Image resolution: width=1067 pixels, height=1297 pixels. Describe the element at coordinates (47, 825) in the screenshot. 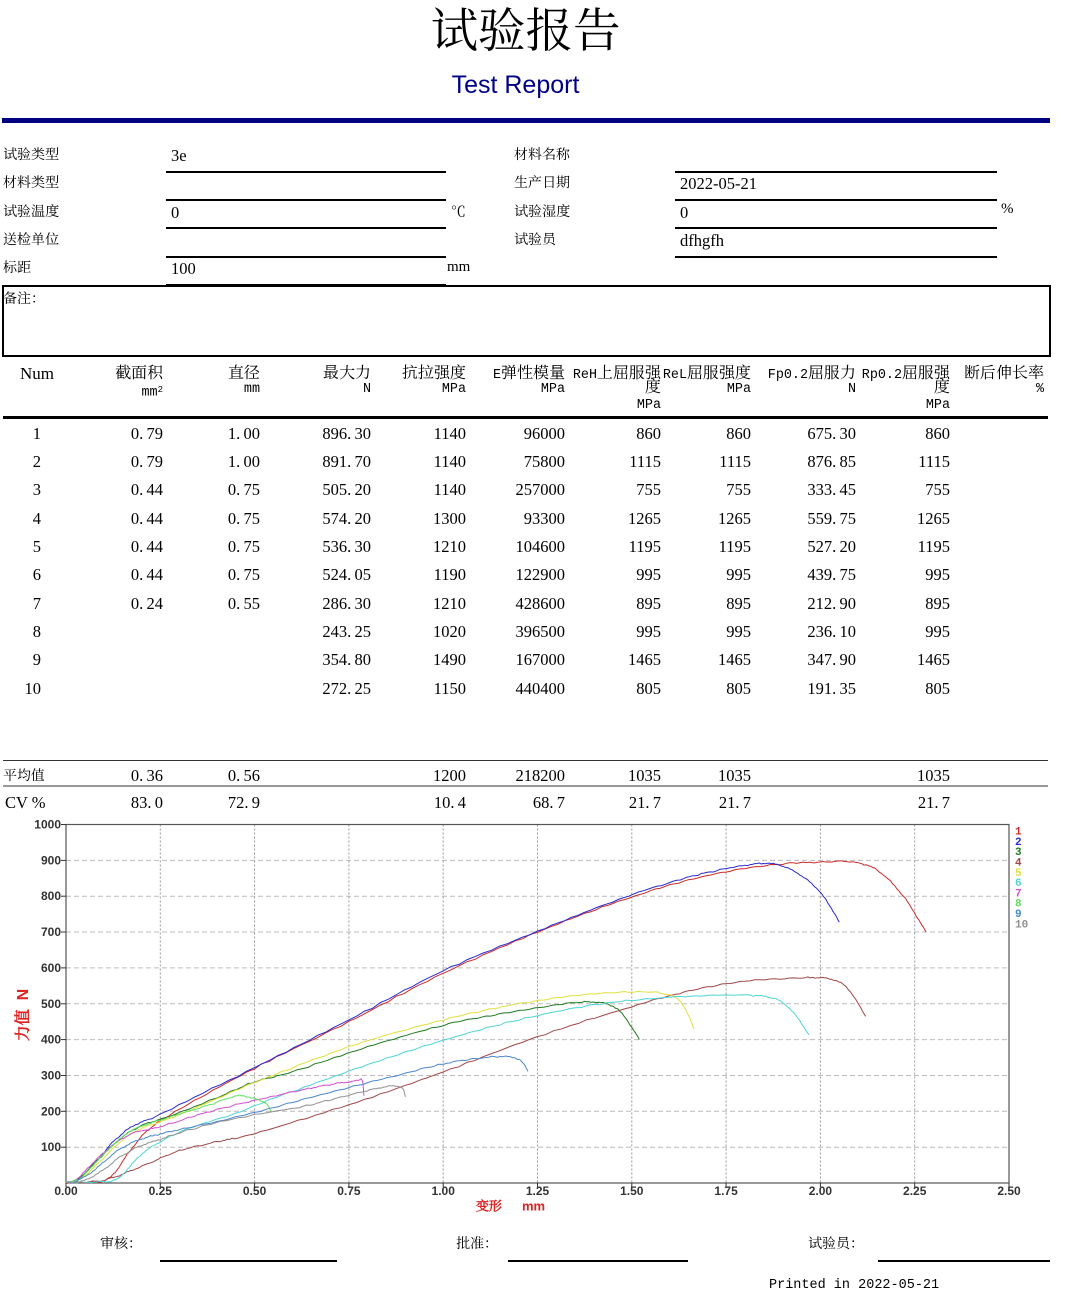

I see `svg-text: 1000` at that location.